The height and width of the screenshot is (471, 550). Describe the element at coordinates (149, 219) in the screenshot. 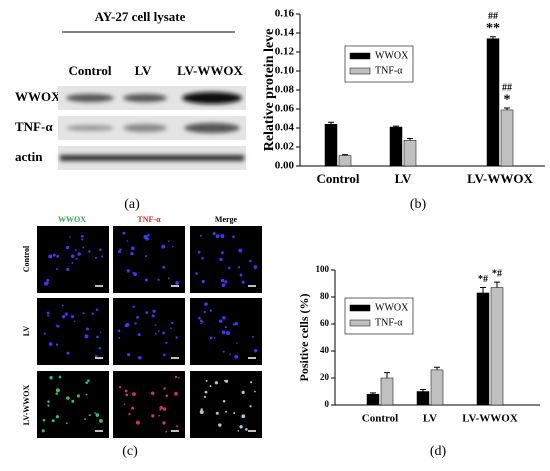

I see `micro-column: TNF-α` at that location.